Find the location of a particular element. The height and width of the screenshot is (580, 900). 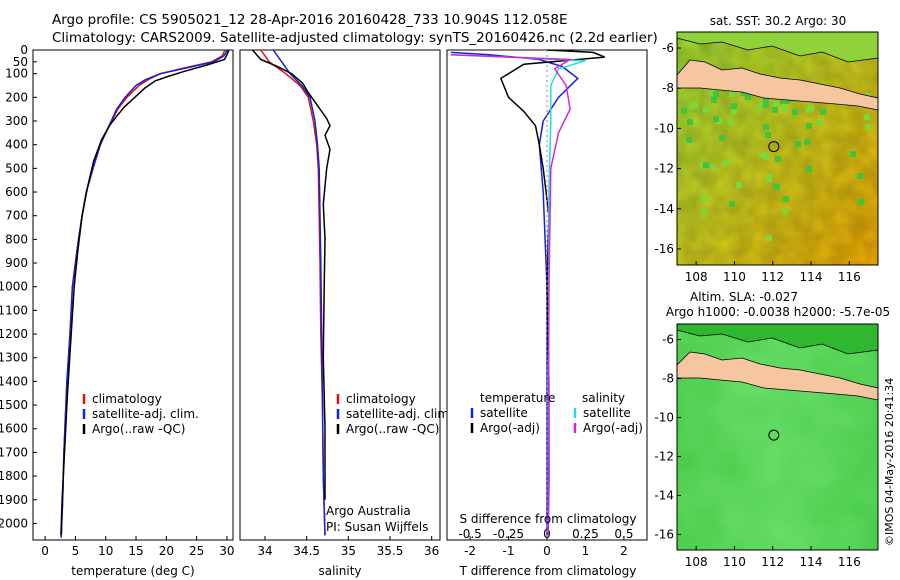

temp-y-tick-label: 1400 is located at coordinates (14, 381).